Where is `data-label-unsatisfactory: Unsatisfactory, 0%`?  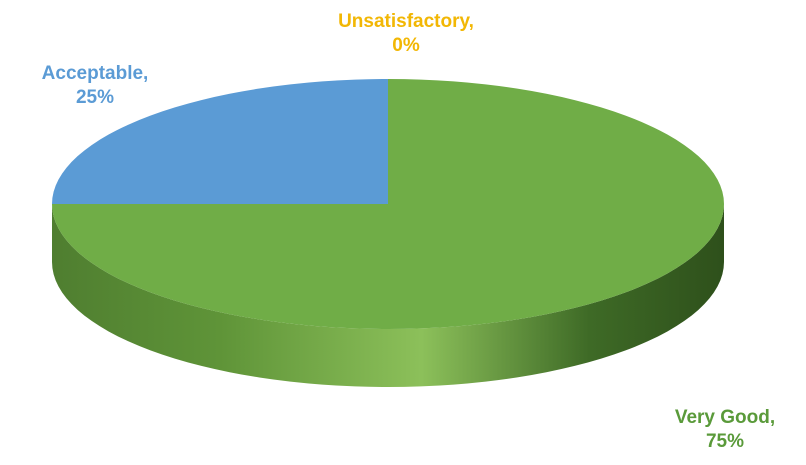 data-label-unsatisfactory: Unsatisfactory, 0% is located at coordinates (406, 34).